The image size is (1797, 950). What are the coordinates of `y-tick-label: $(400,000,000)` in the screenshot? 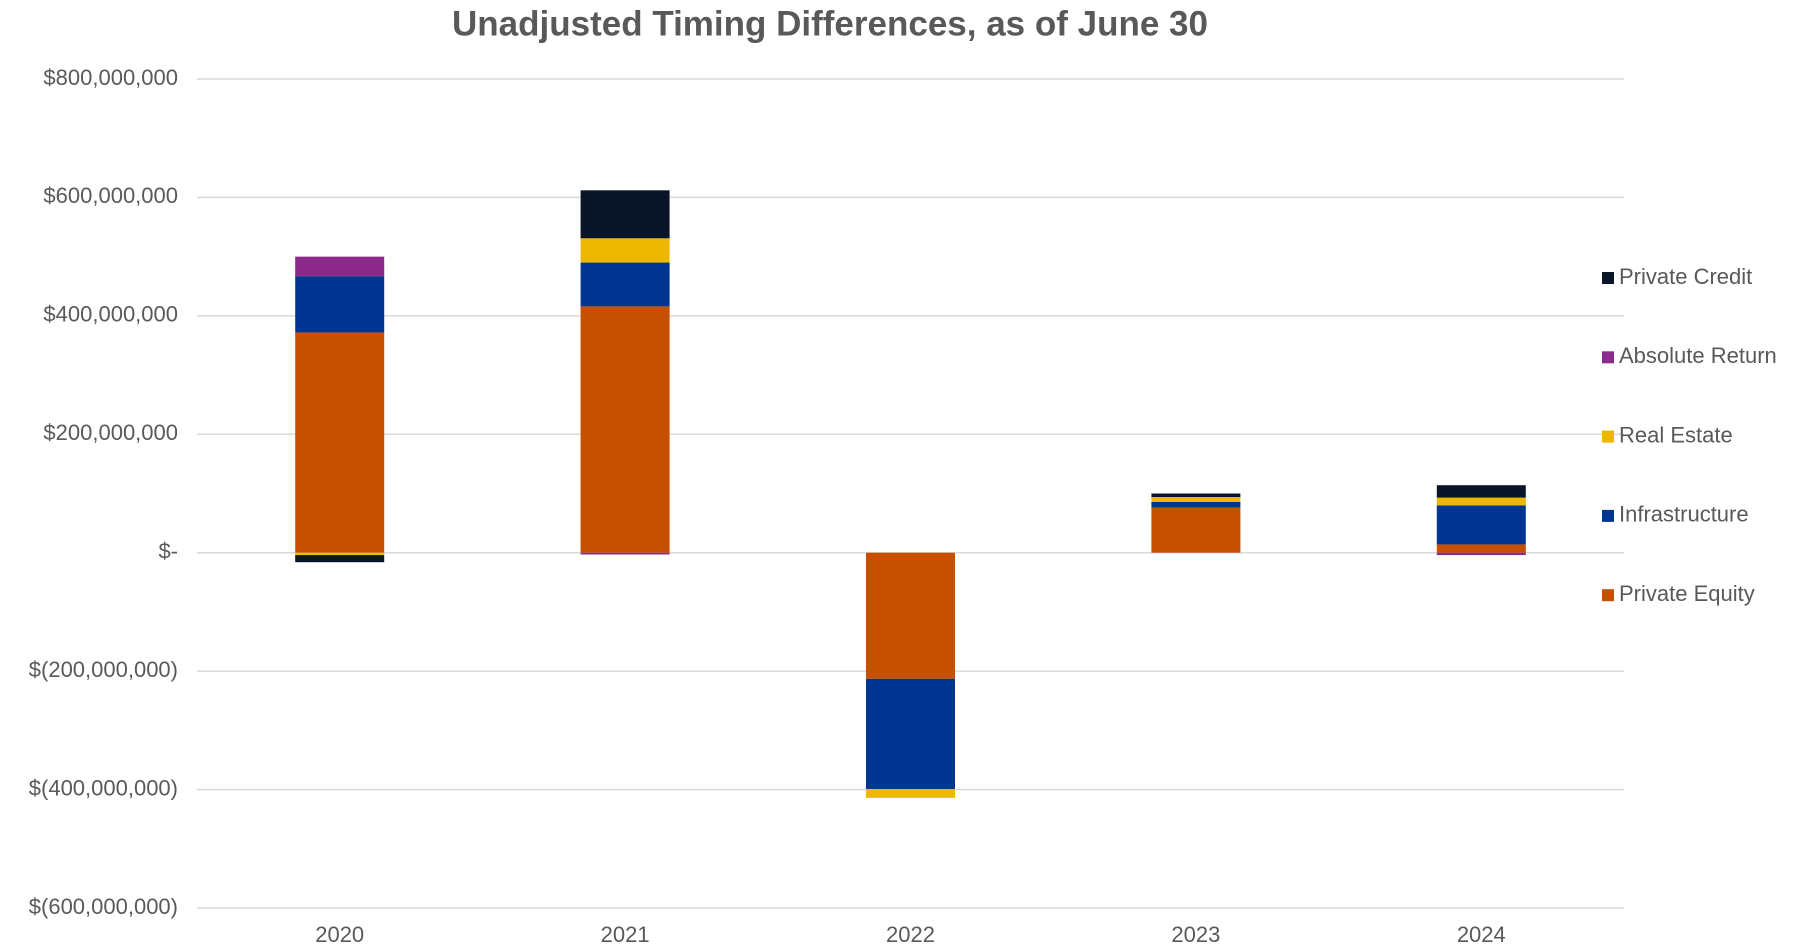 It's located at (103, 787).